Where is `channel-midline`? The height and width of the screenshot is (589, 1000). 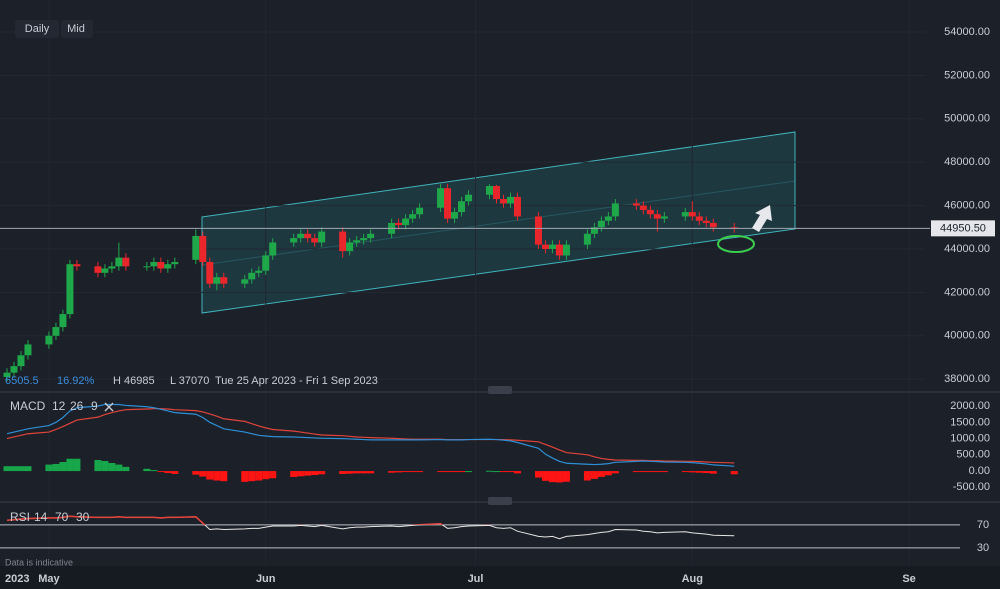 channel-midline is located at coordinates (498, 223).